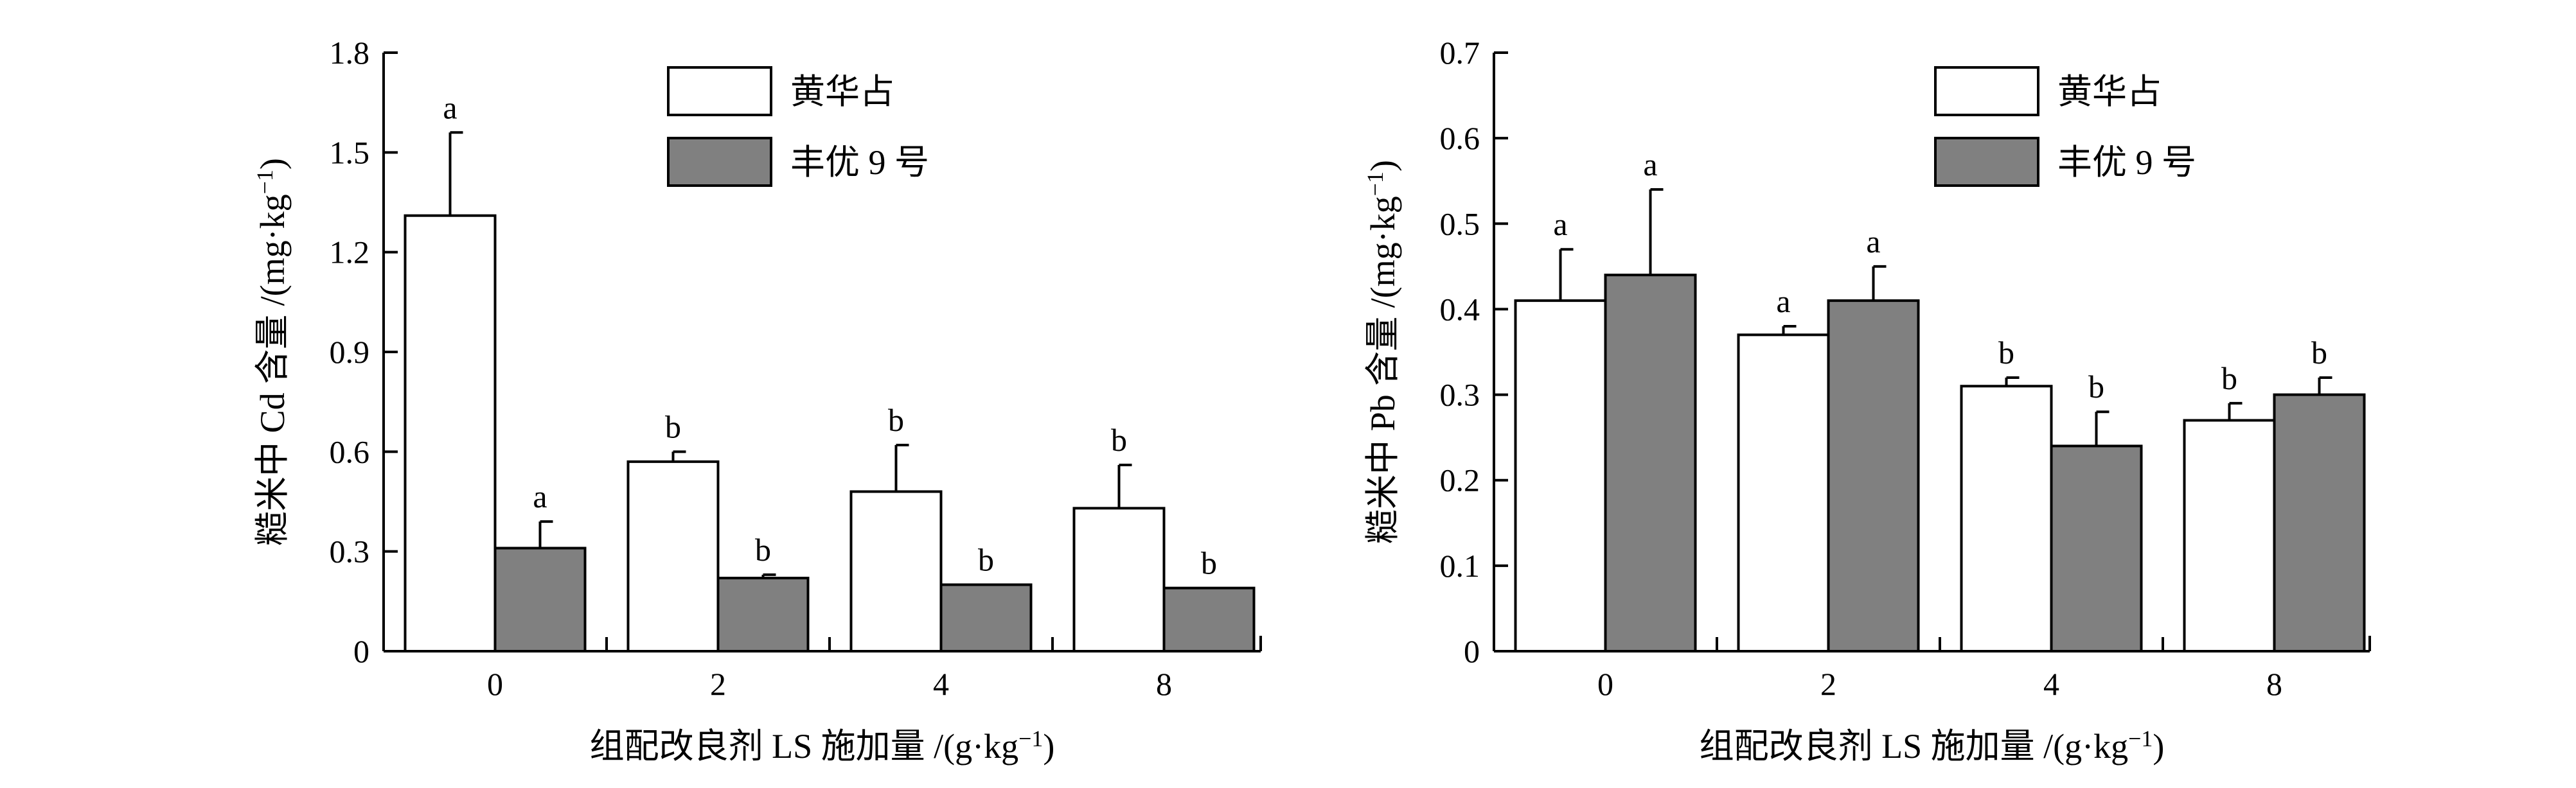 Image resolution: width=2576 pixels, height=788 pixels. I want to click on y-tick-label: 0.4, so click(1460, 309).